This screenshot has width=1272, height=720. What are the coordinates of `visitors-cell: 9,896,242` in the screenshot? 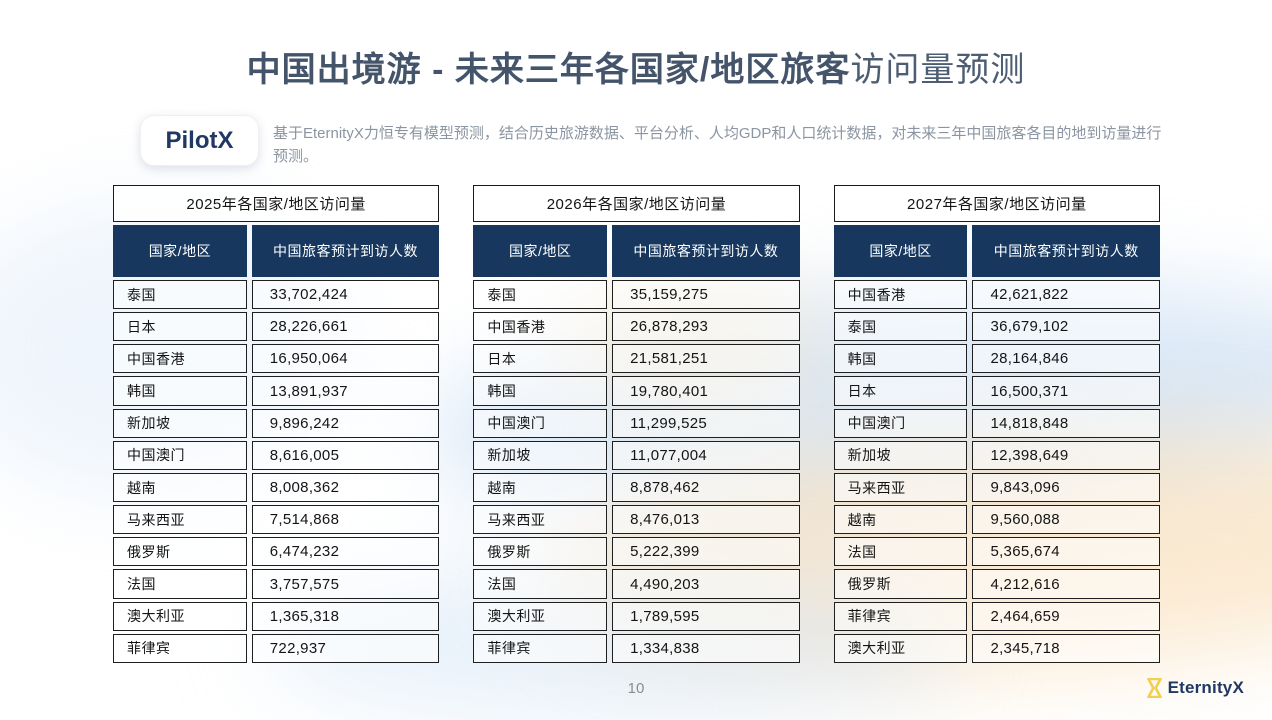 It's located at (345, 423).